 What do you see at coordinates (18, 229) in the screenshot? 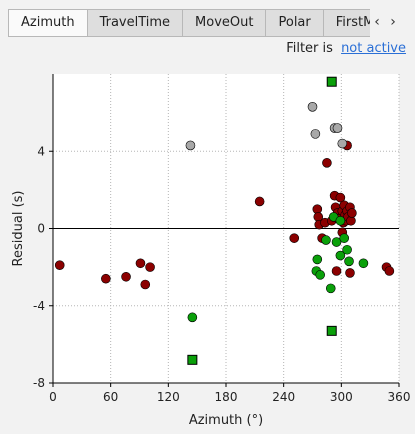
I see `y-axis-title: Residual (s)` at bounding box center [18, 229].